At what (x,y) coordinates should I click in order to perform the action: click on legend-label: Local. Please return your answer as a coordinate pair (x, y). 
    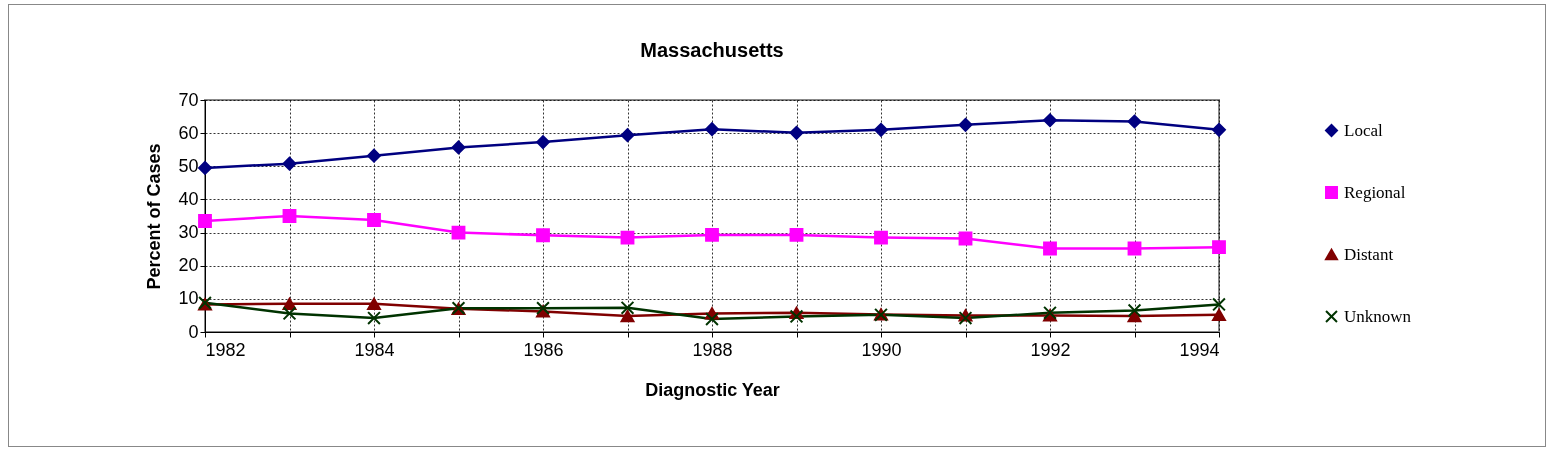
    Looking at the image, I should click on (1363, 130).